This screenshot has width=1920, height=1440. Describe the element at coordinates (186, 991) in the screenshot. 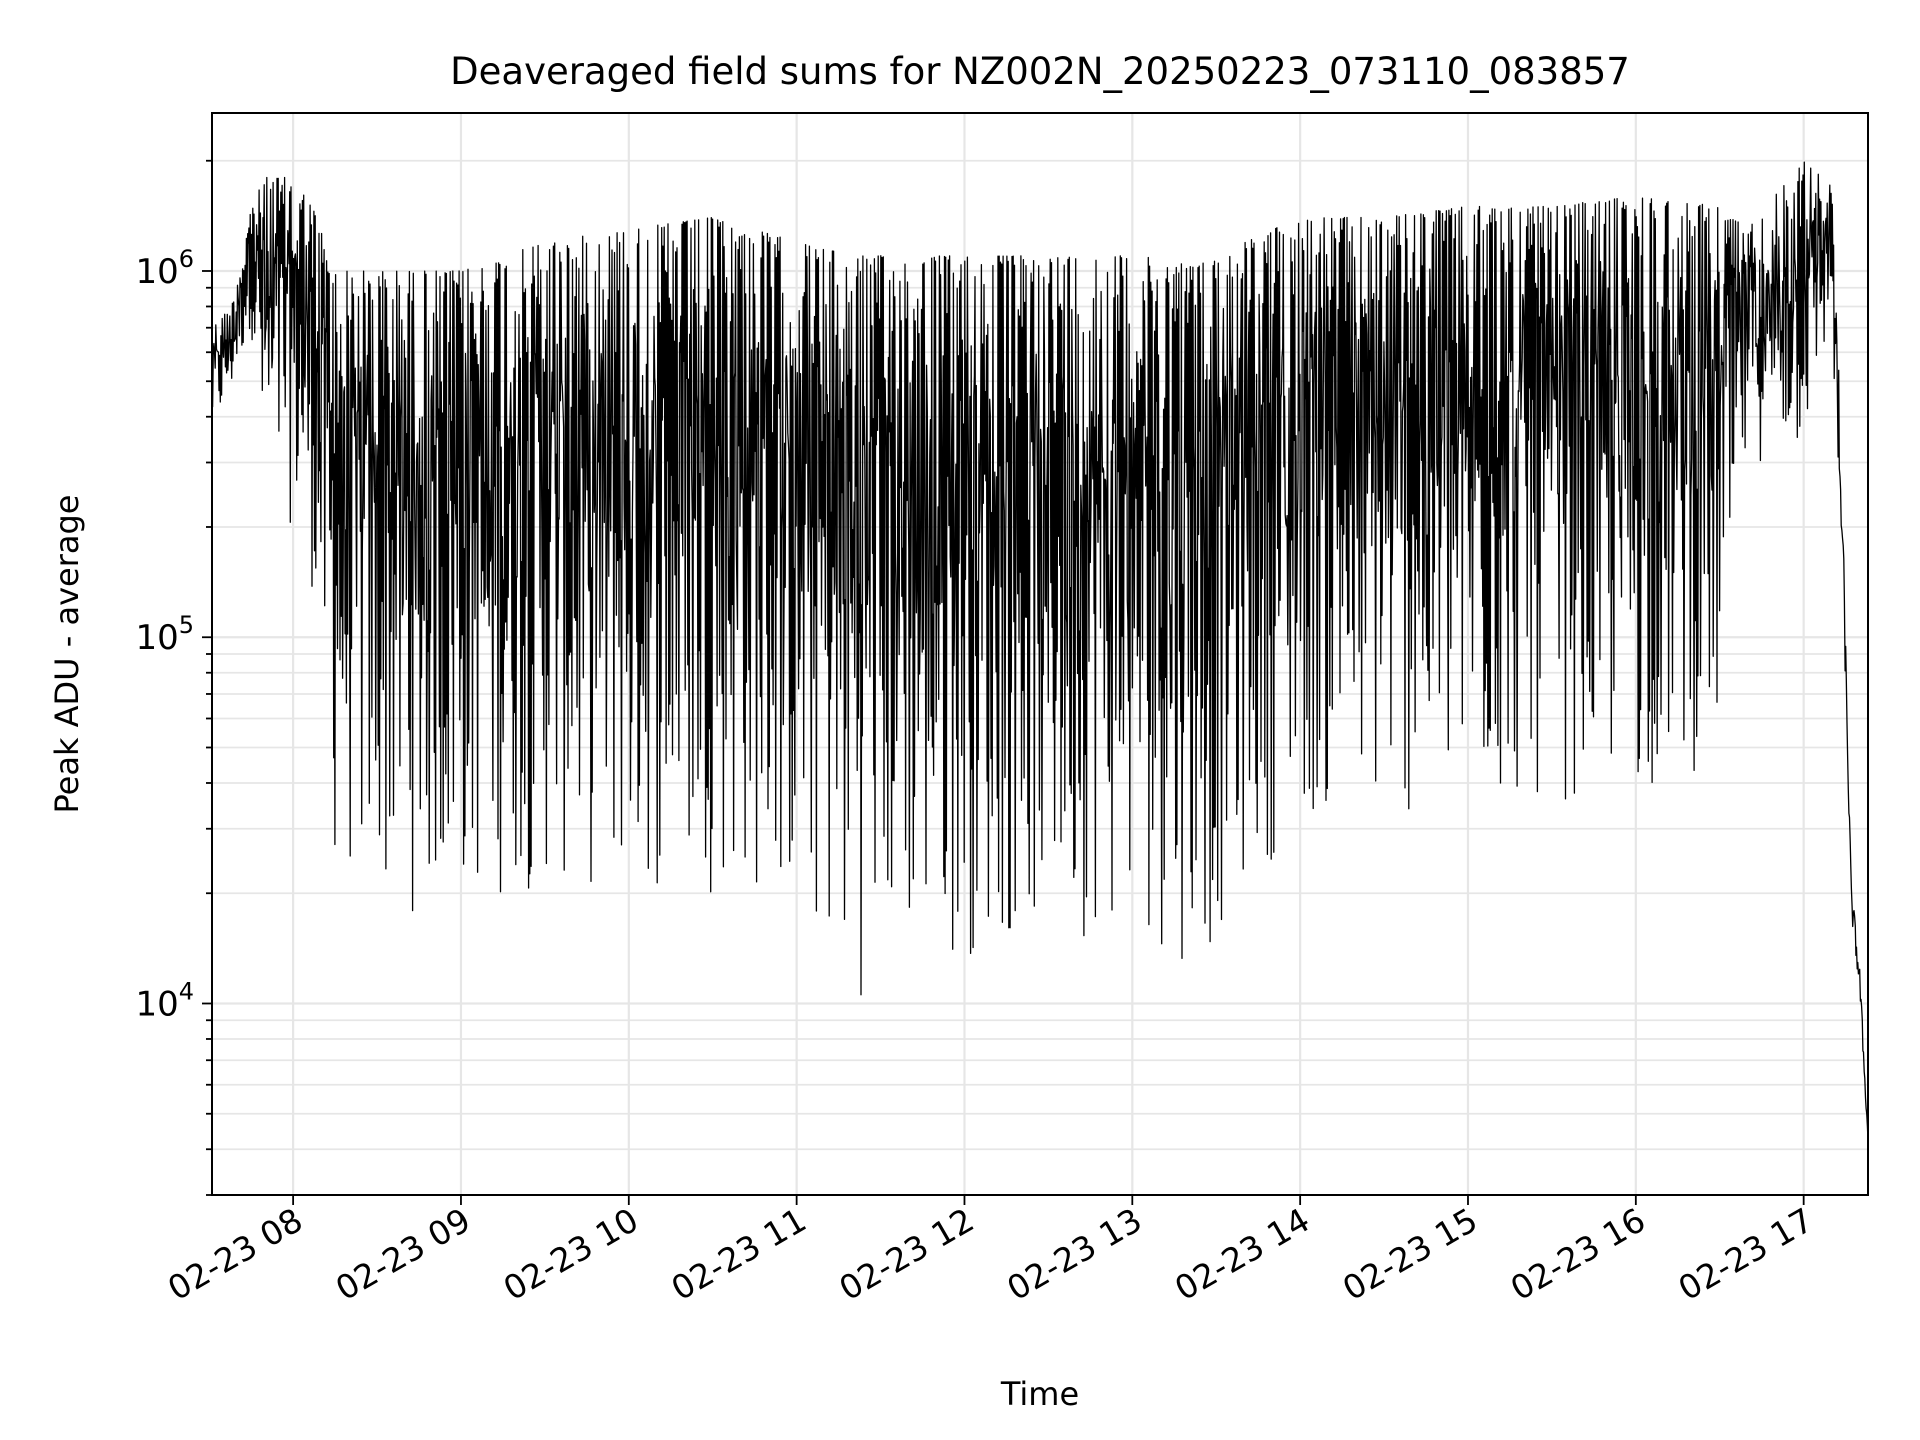

I see `y-tick-exponent: 4` at that location.